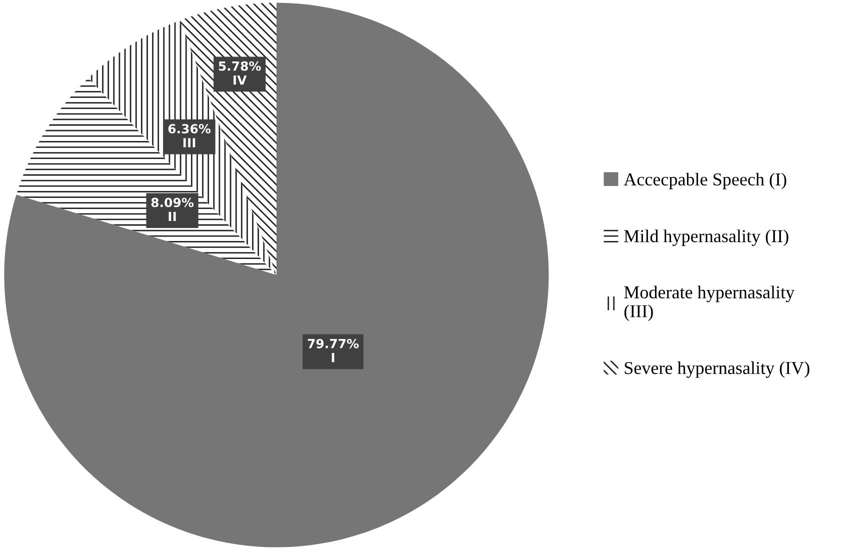 The height and width of the screenshot is (550, 864). I want to click on legend-label: Accecpable Speech (I), so click(705, 181).